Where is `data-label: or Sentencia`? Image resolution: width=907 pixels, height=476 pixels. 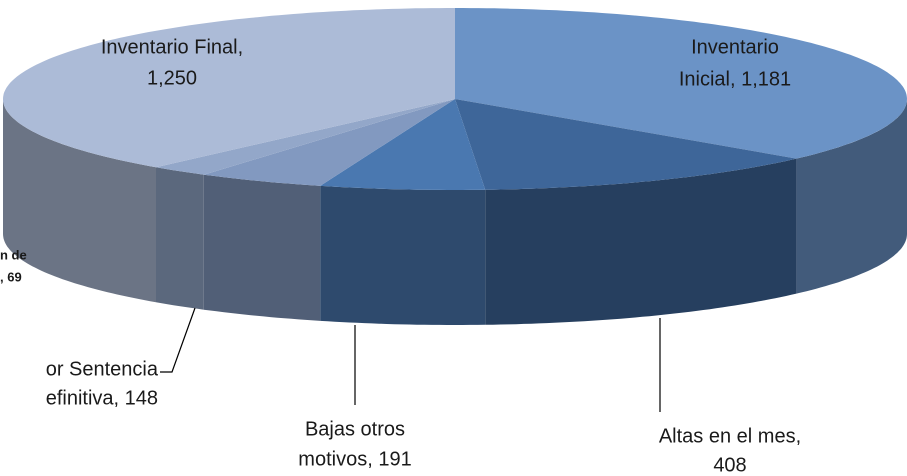 data-label: or Sentencia is located at coordinates (102, 369).